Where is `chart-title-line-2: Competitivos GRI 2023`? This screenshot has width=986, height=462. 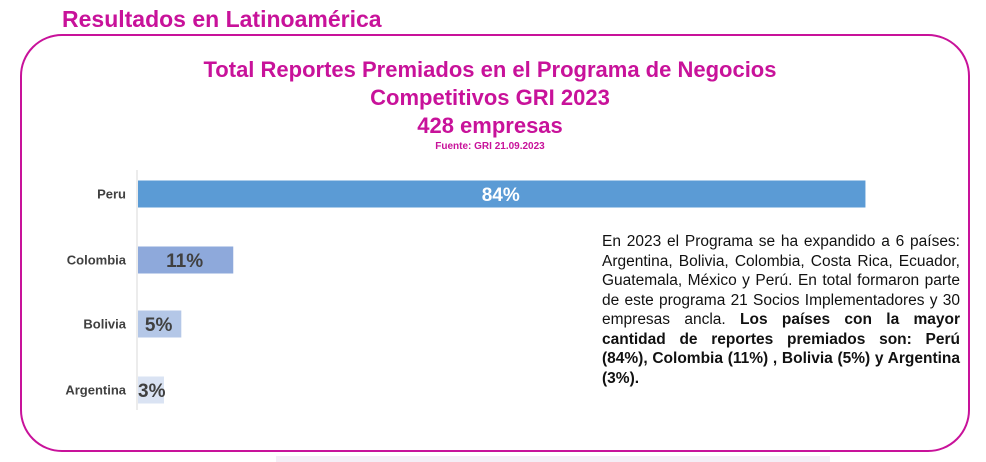 chart-title-line-2: Competitivos GRI 2023 is located at coordinates (490, 97).